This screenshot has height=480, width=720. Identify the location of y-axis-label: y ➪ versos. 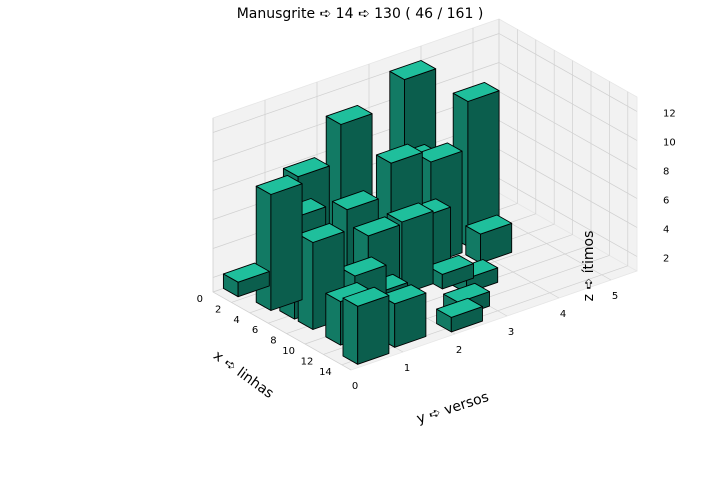
(453, 408).